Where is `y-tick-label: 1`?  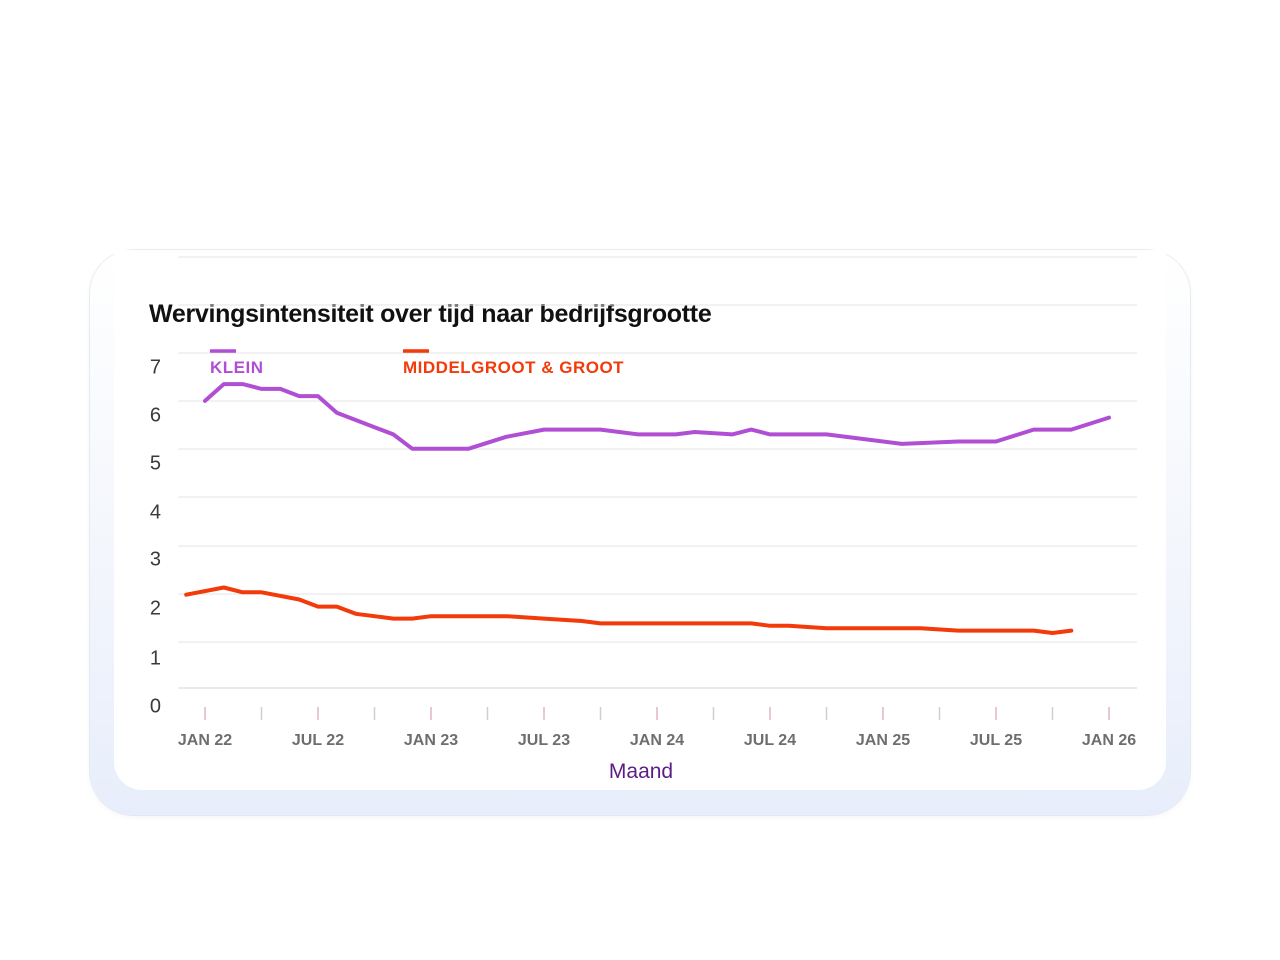
y-tick-label: 1 is located at coordinates (155, 658).